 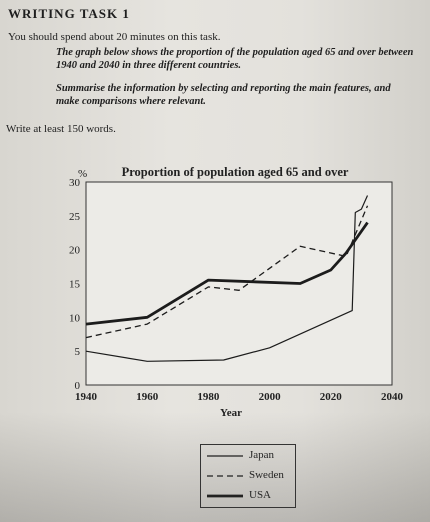 I want to click on chart-legend: Japan Sweden USA, so click(x=248, y=476).